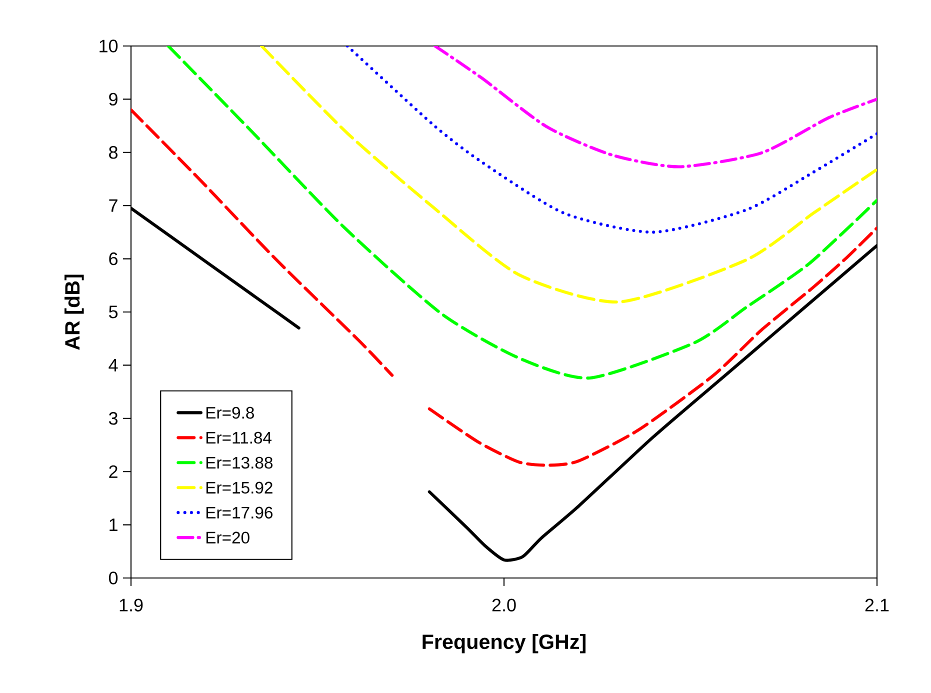  I want to click on y-tick-label: 8, so click(113, 152).